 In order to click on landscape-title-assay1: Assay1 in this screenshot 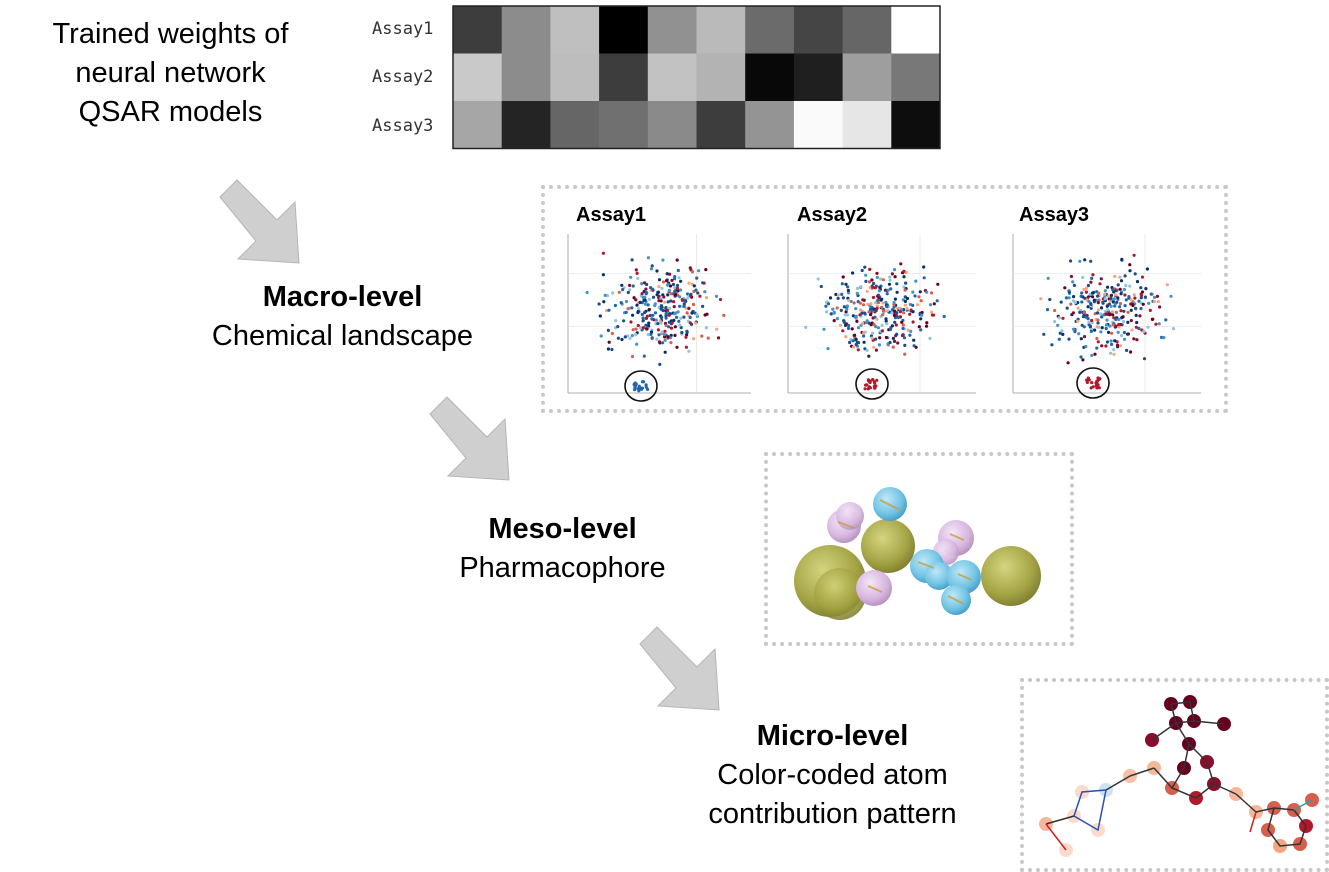, I will do `click(611, 215)`.